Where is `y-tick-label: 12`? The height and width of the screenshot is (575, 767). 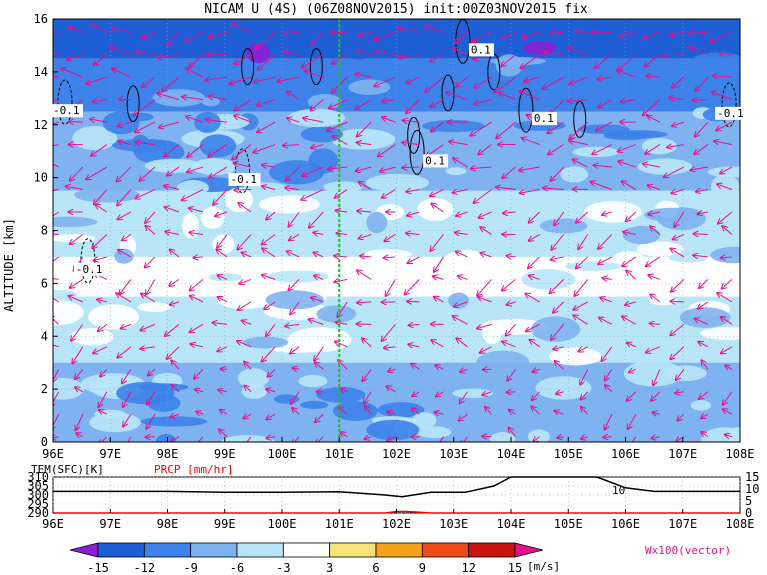
y-tick-label: 12 is located at coordinates (41, 125).